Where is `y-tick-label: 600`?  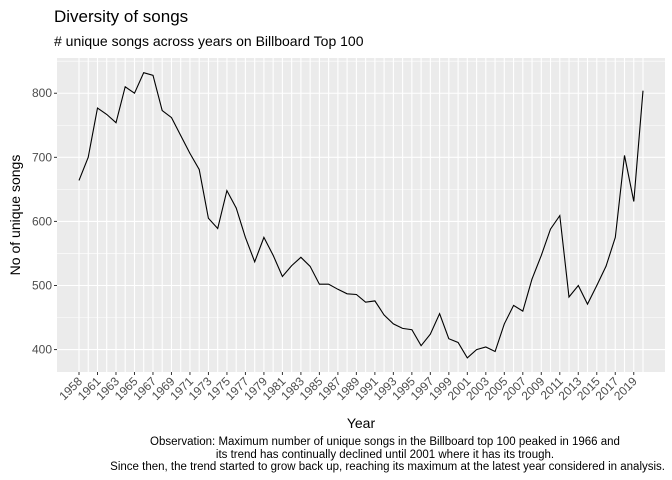
y-tick-label: 600 is located at coordinates (42, 221).